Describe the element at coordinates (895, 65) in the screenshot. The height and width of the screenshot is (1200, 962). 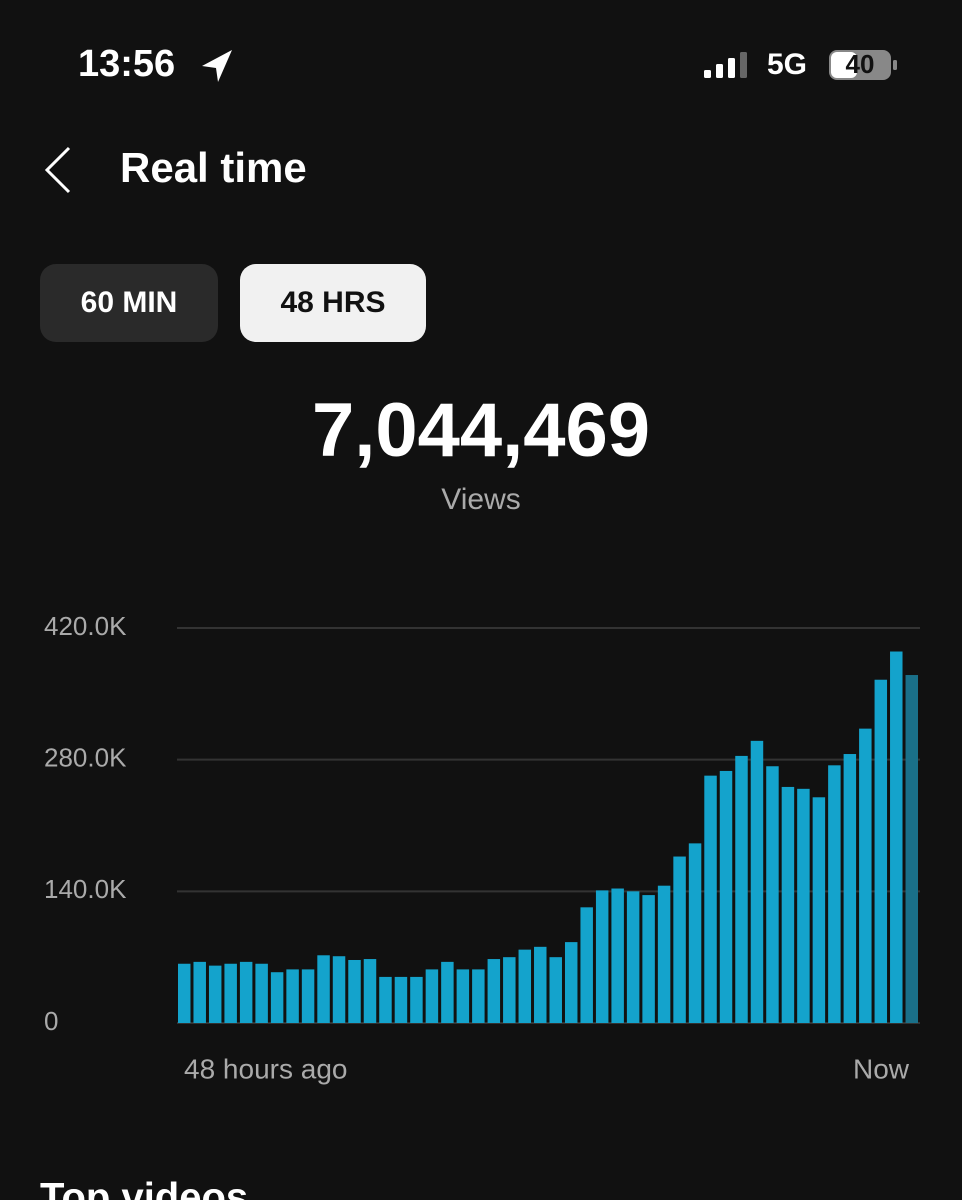
I see `battery-tip` at that location.